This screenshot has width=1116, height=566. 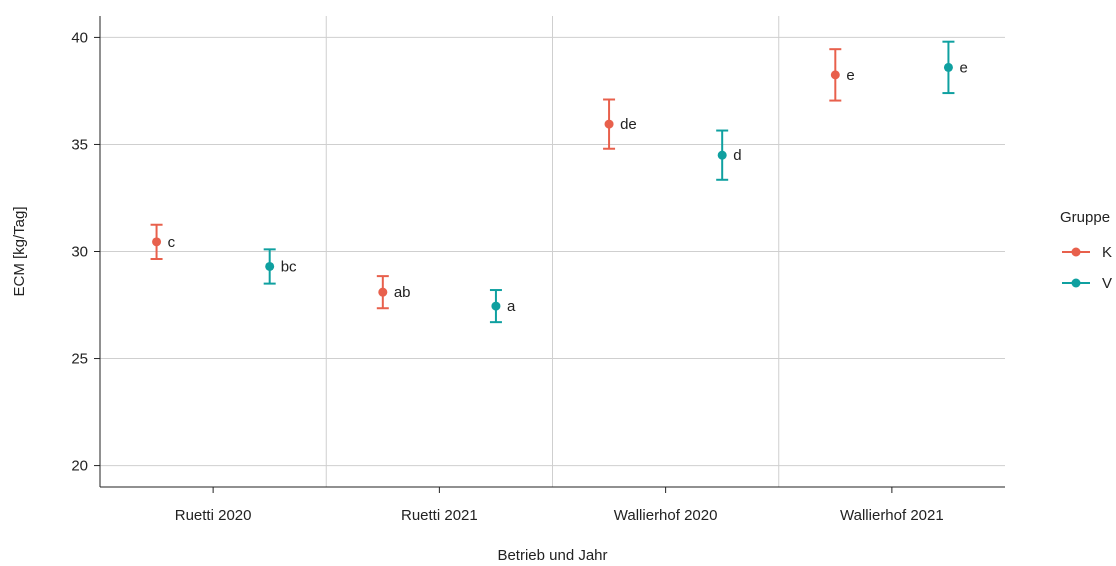 I want to click on significance-label: de, so click(x=628, y=124).